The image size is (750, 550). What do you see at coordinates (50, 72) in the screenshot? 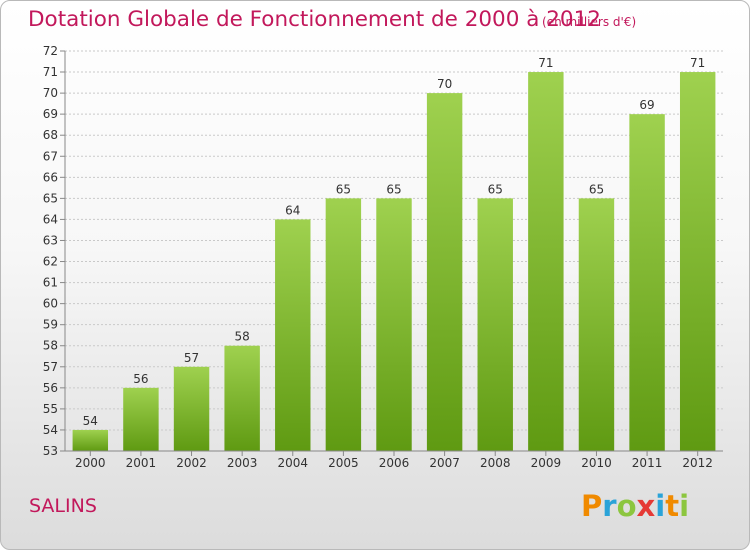
I see `y-tick-label: 71` at bounding box center [50, 72].